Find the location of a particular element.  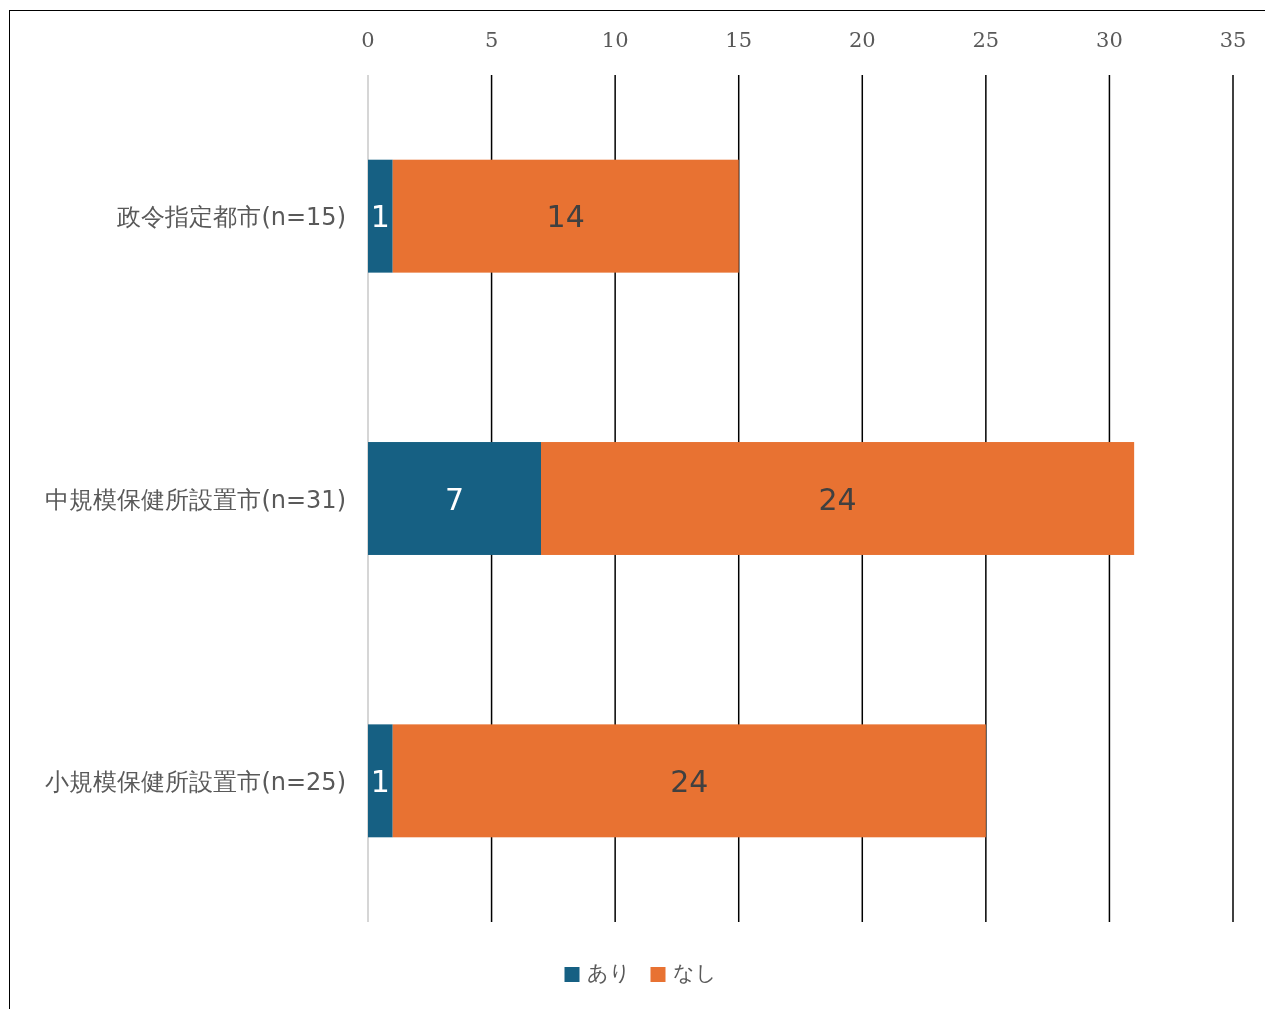

y-tick-label: 小規模保健所設置市(n=25) is located at coordinates (195, 781).